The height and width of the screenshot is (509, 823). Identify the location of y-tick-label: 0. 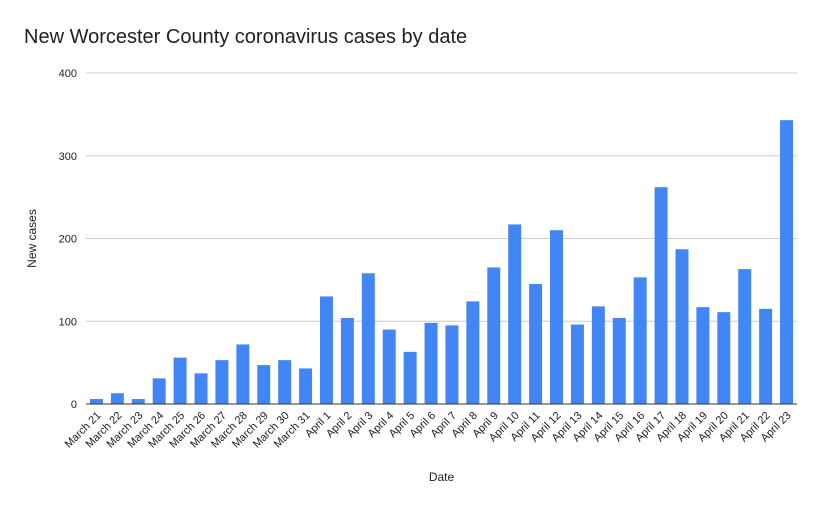
(74, 405).